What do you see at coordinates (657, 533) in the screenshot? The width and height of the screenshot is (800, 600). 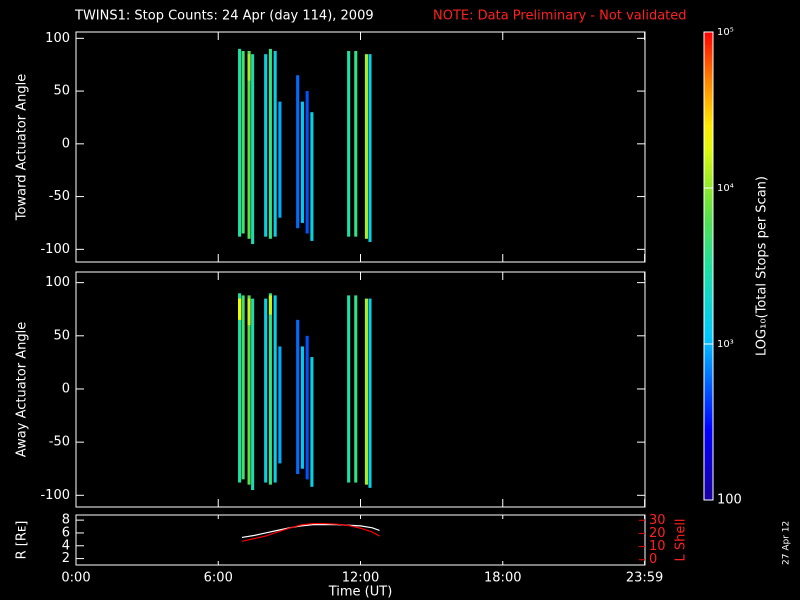 I see `y2-tick-label: 20` at bounding box center [657, 533].